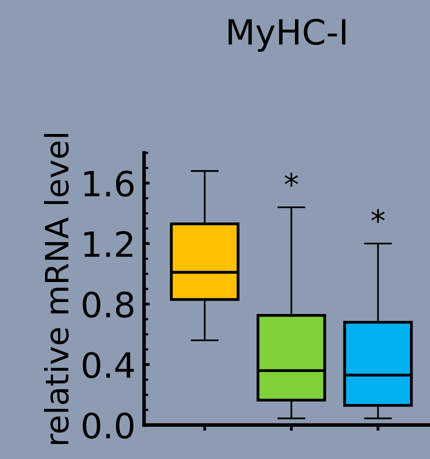  Describe the element at coordinates (108, 243) in the screenshot. I see `y-tick-label: 1.2` at that location.